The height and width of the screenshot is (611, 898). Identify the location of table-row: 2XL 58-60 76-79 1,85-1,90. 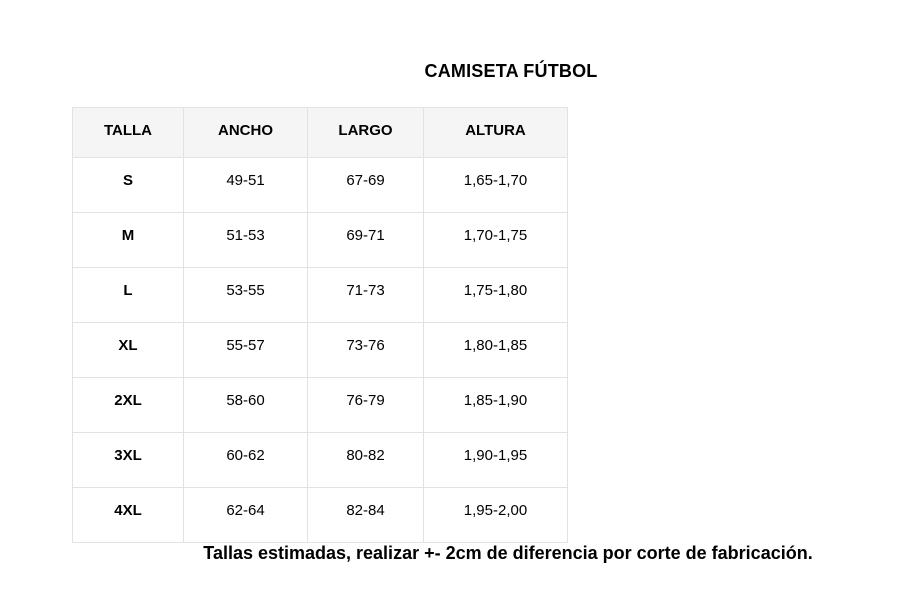
(320, 405).